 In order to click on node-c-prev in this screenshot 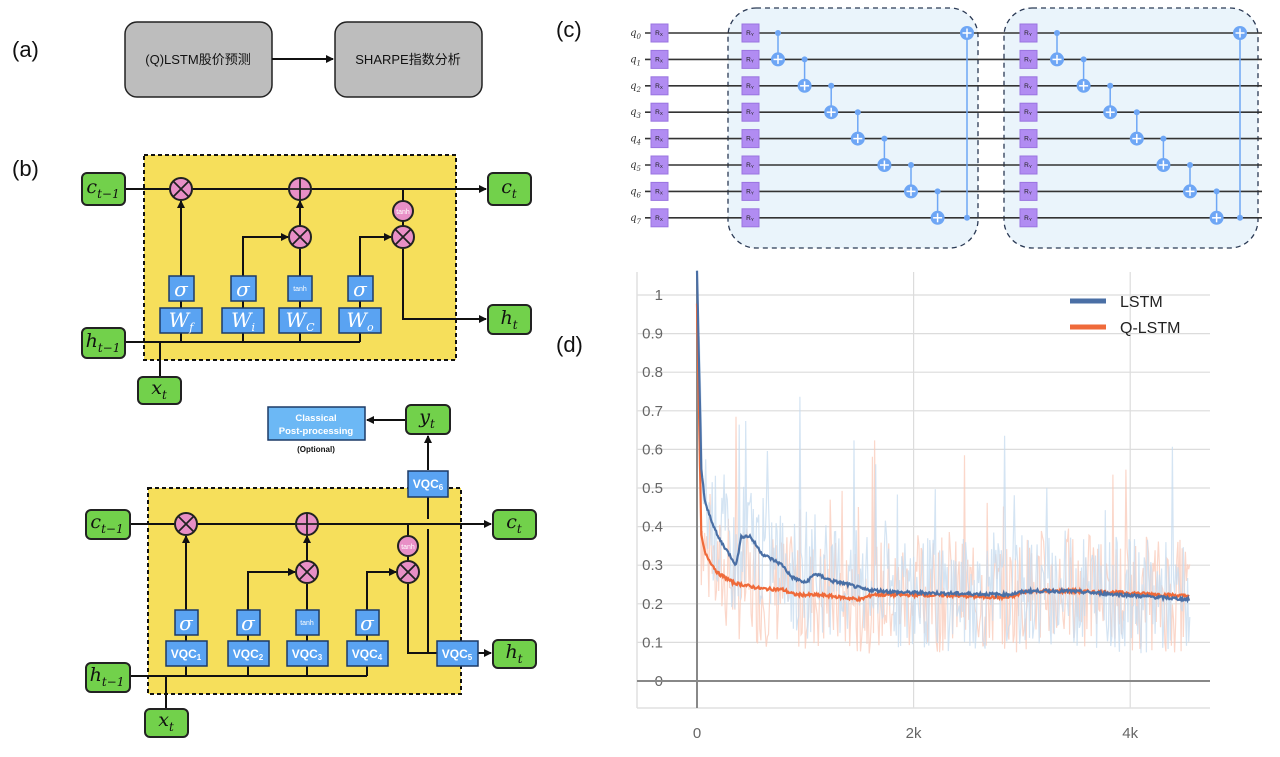, I will do `click(103, 189)`.